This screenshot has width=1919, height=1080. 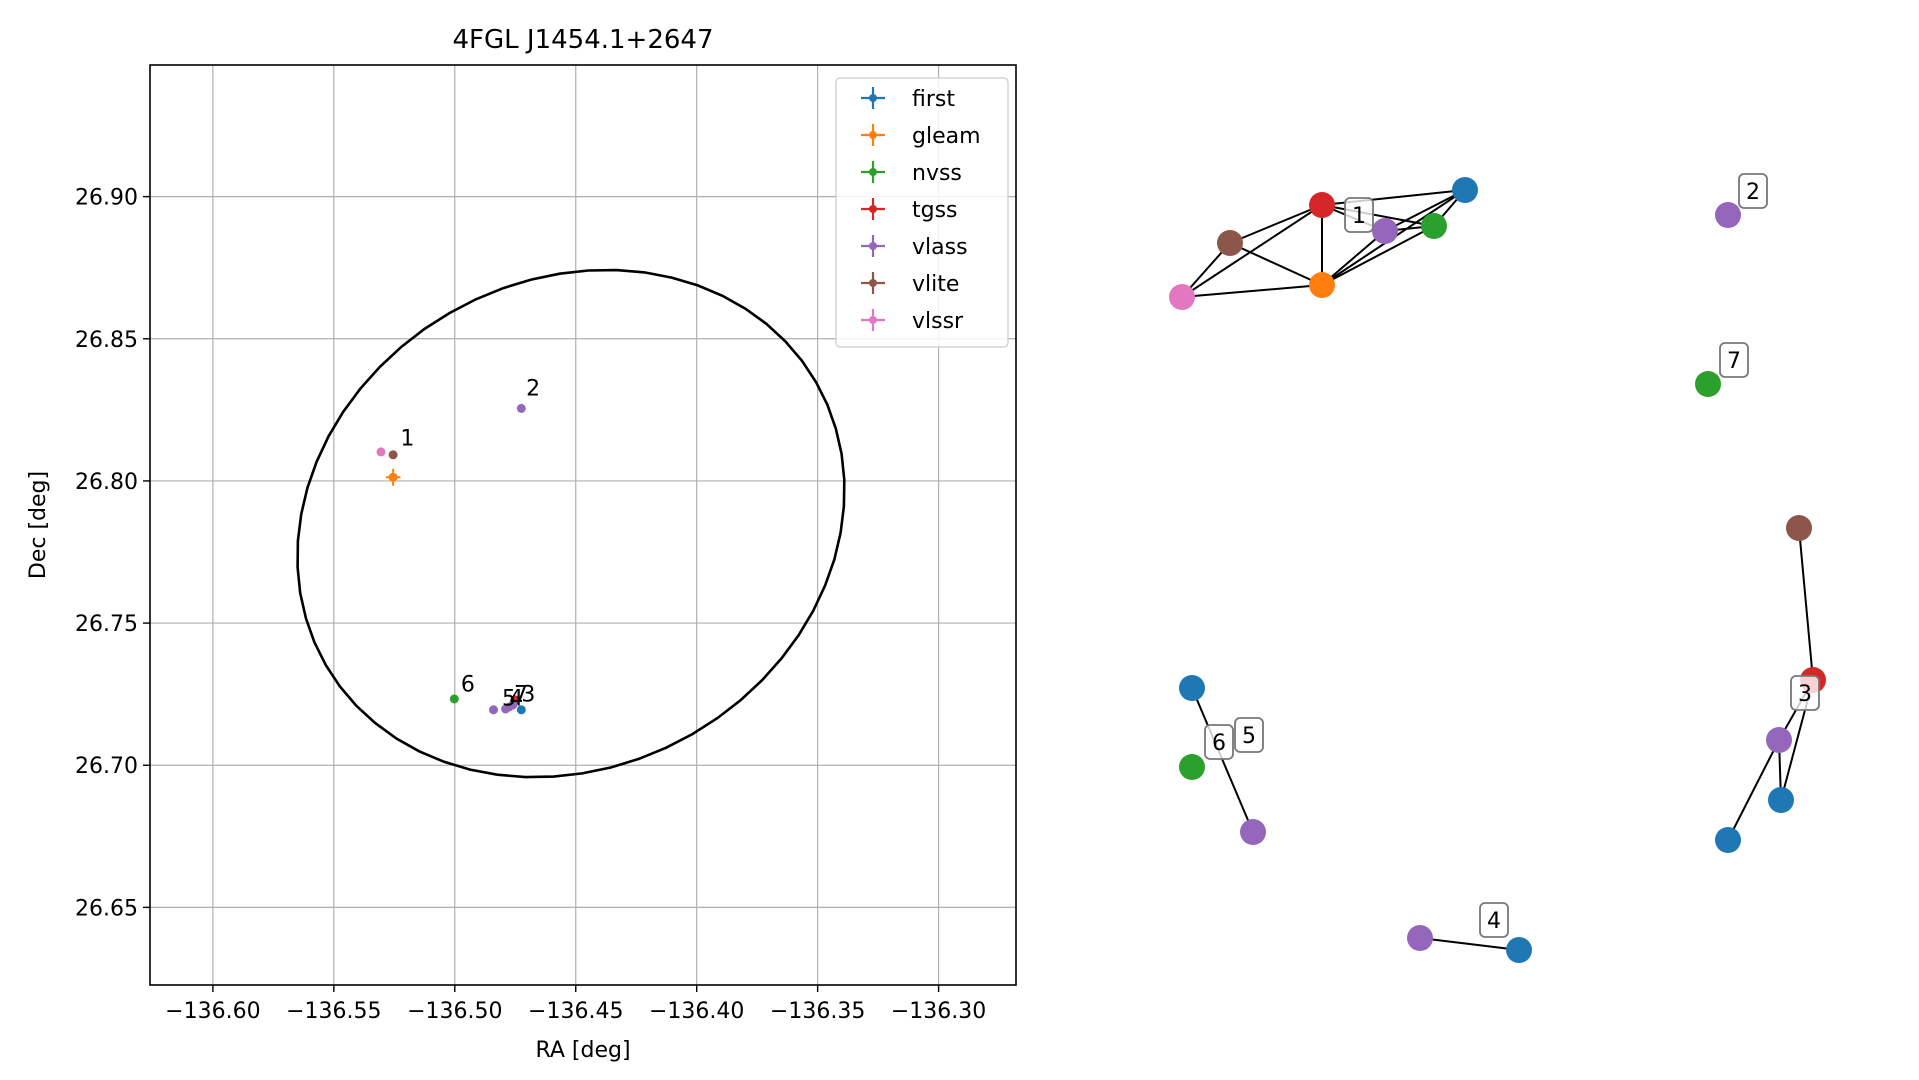 What do you see at coordinates (528, 694) in the screenshot?
I see `point-label: 3` at bounding box center [528, 694].